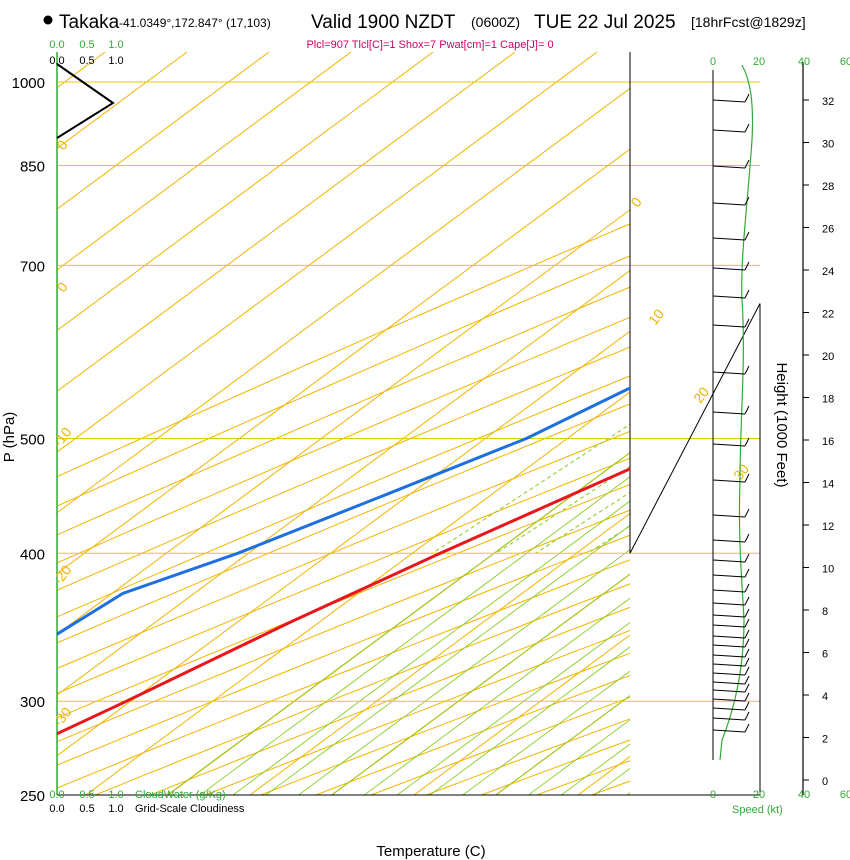 This screenshot has width=850, height=860. I want to click on height-axis-title: Height (1000 Feet), so click(781, 424).